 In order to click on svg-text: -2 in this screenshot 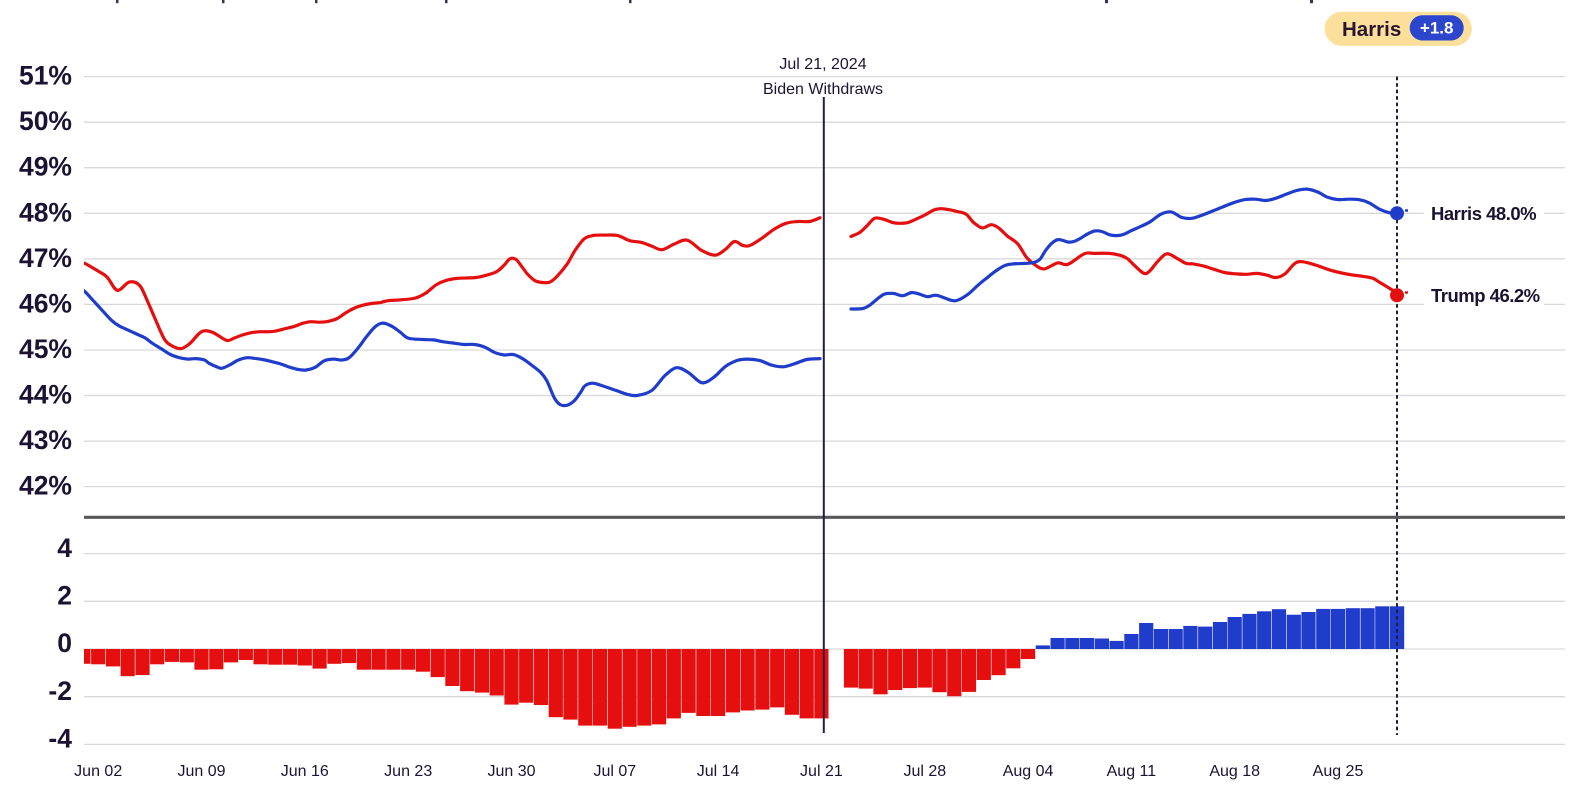, I will do `click(60, 691)`.